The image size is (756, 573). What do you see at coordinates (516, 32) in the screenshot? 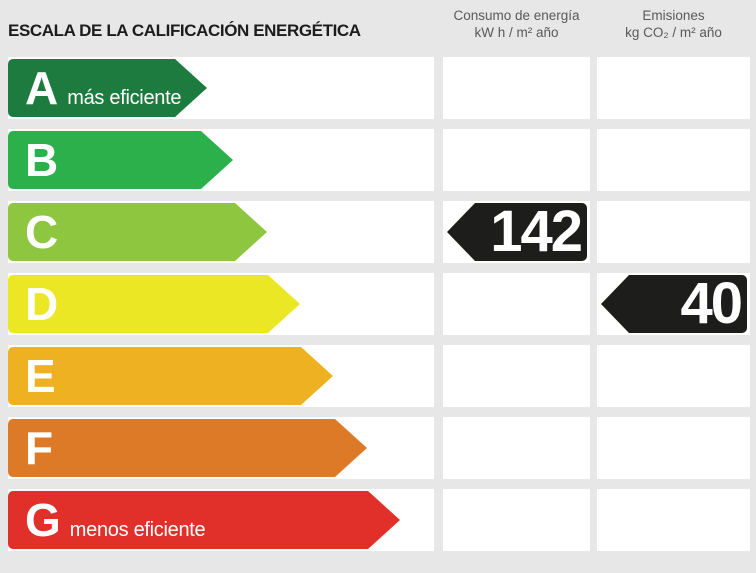
I see `consumo-header-line2: kW h / m² año` at bounding box center [516, 32].